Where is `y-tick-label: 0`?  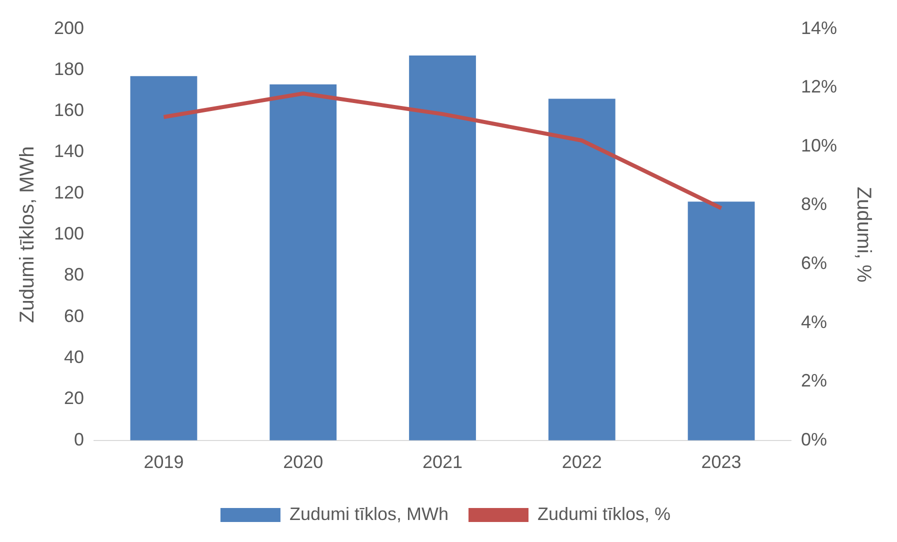 y-tick-label: 0 is located at coordinates (79, 439).